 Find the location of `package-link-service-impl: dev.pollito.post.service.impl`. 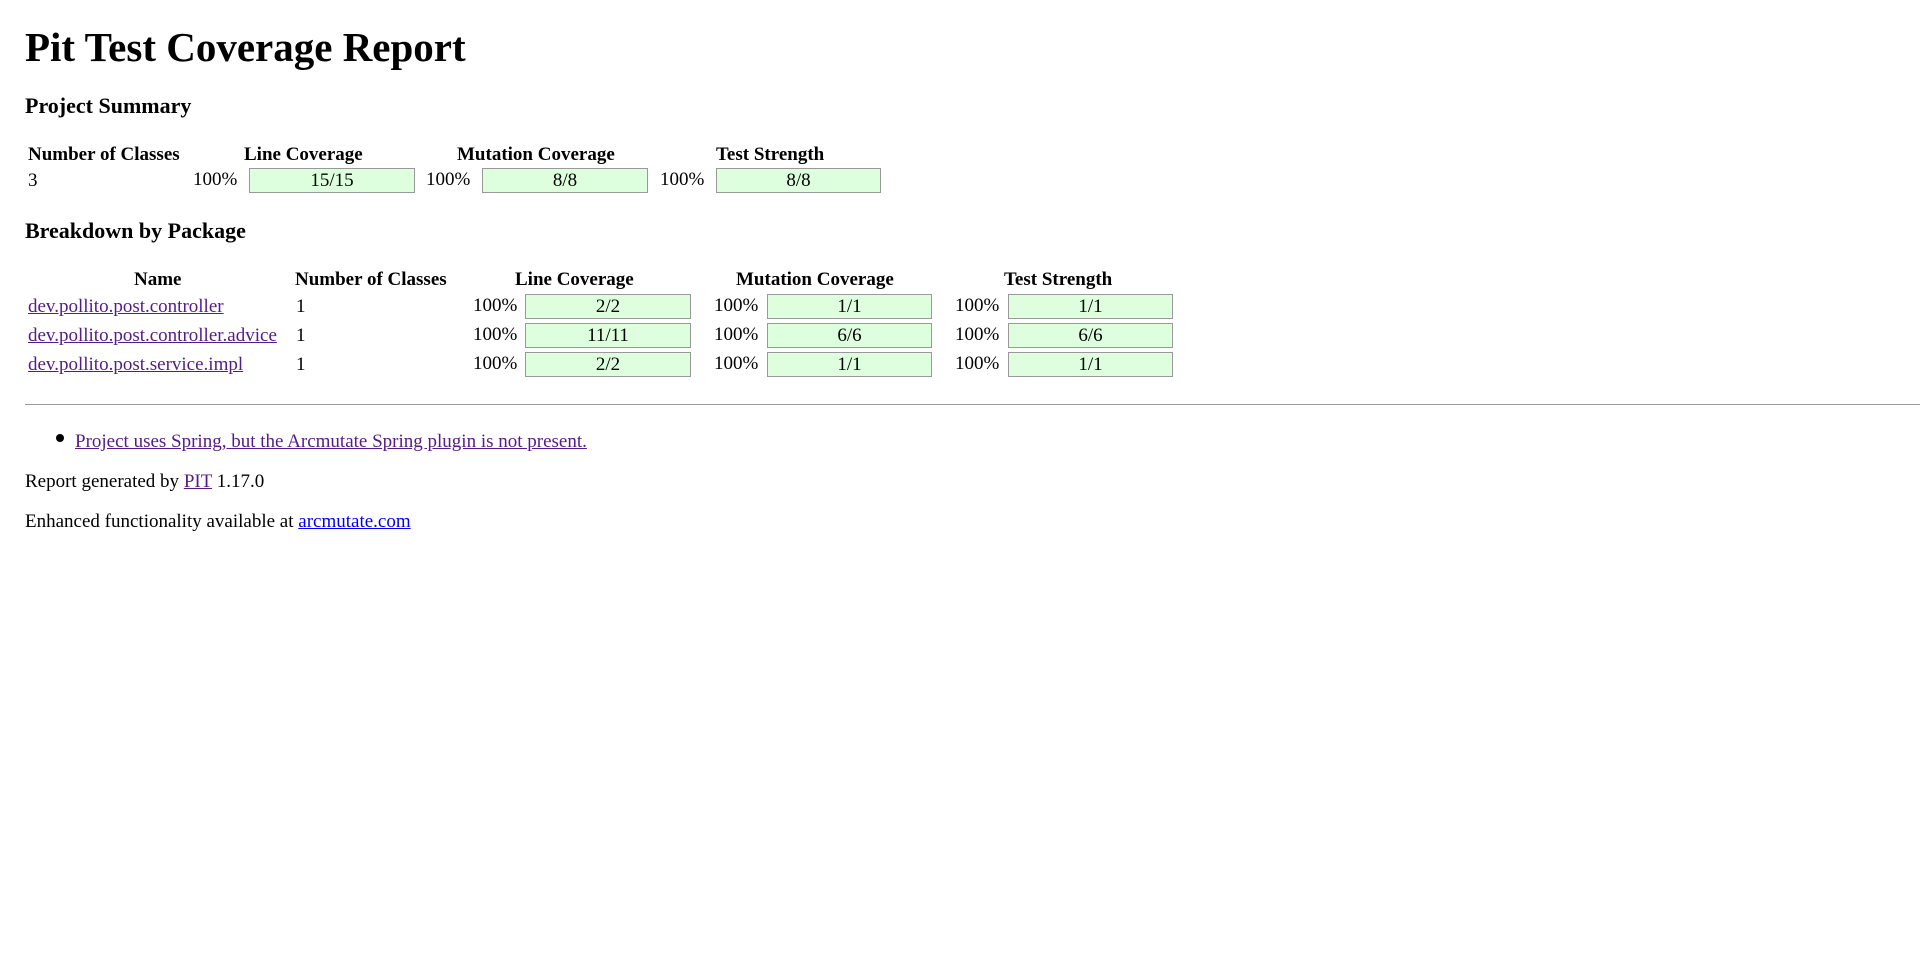

package-link-service-impl: dev.pollito.post.service.impl is located at coordinates (136, 364).